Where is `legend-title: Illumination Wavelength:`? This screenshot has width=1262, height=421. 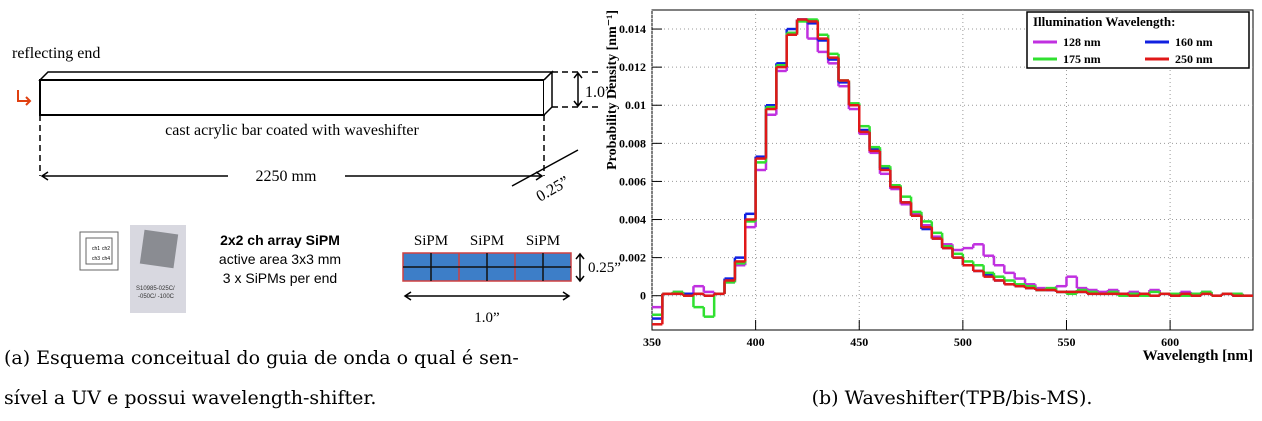
legend-title: Illumination Wavelength: is located at coordinates (1104, 21).